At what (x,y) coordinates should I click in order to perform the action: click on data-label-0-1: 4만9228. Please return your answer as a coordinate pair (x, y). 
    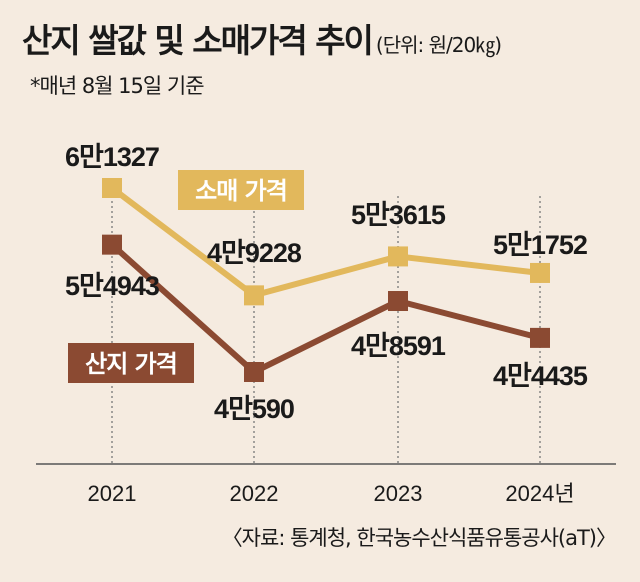
    Looking at the image, I should click on (254, 253).